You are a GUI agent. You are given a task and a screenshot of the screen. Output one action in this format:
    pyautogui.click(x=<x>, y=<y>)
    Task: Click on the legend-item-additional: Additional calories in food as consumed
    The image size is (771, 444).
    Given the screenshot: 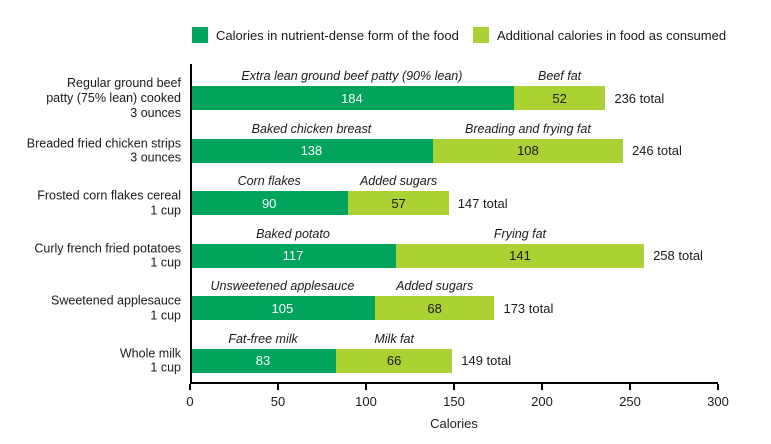 What is the action you would take?
    pyautogui.click(x=599, y=35)
    